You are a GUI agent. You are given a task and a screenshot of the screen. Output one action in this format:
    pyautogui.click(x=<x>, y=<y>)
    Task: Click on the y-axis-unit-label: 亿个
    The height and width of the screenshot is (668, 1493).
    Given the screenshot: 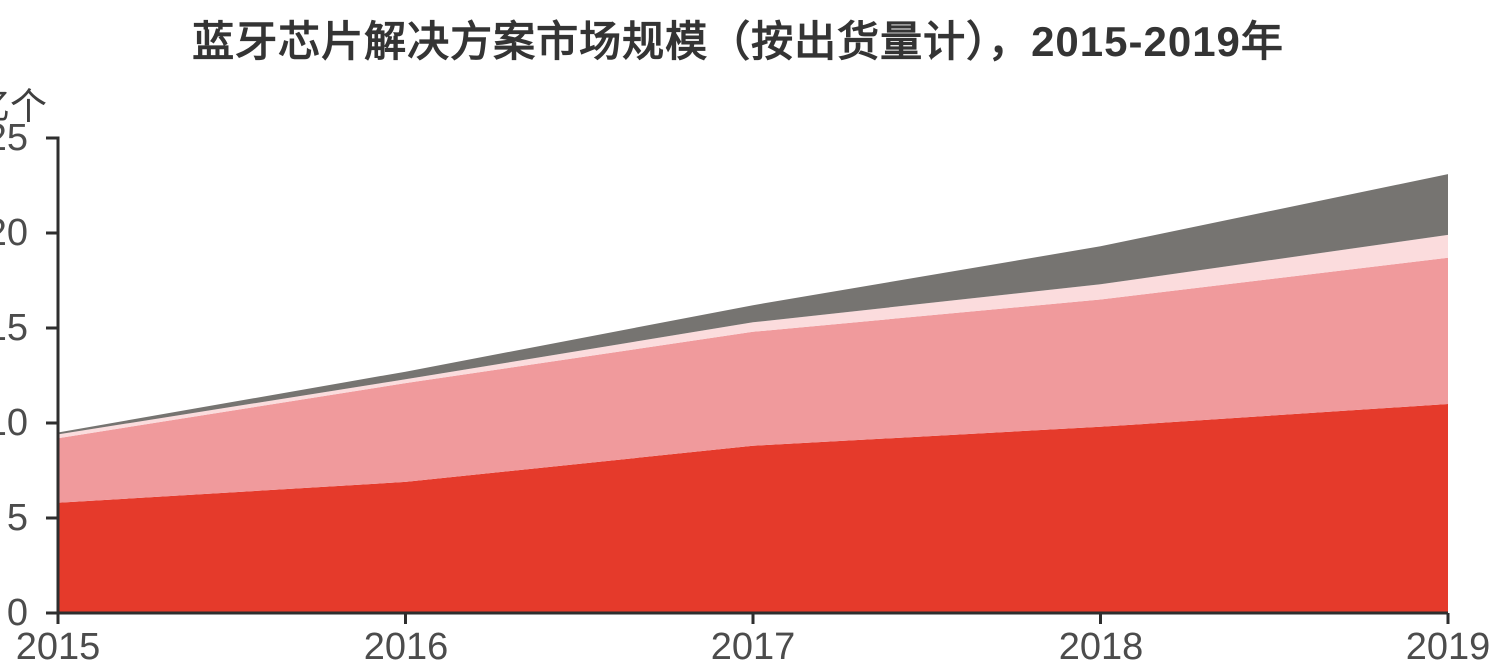 What is the action you would take?
    pyautogui.click(x=23, y=106)
    